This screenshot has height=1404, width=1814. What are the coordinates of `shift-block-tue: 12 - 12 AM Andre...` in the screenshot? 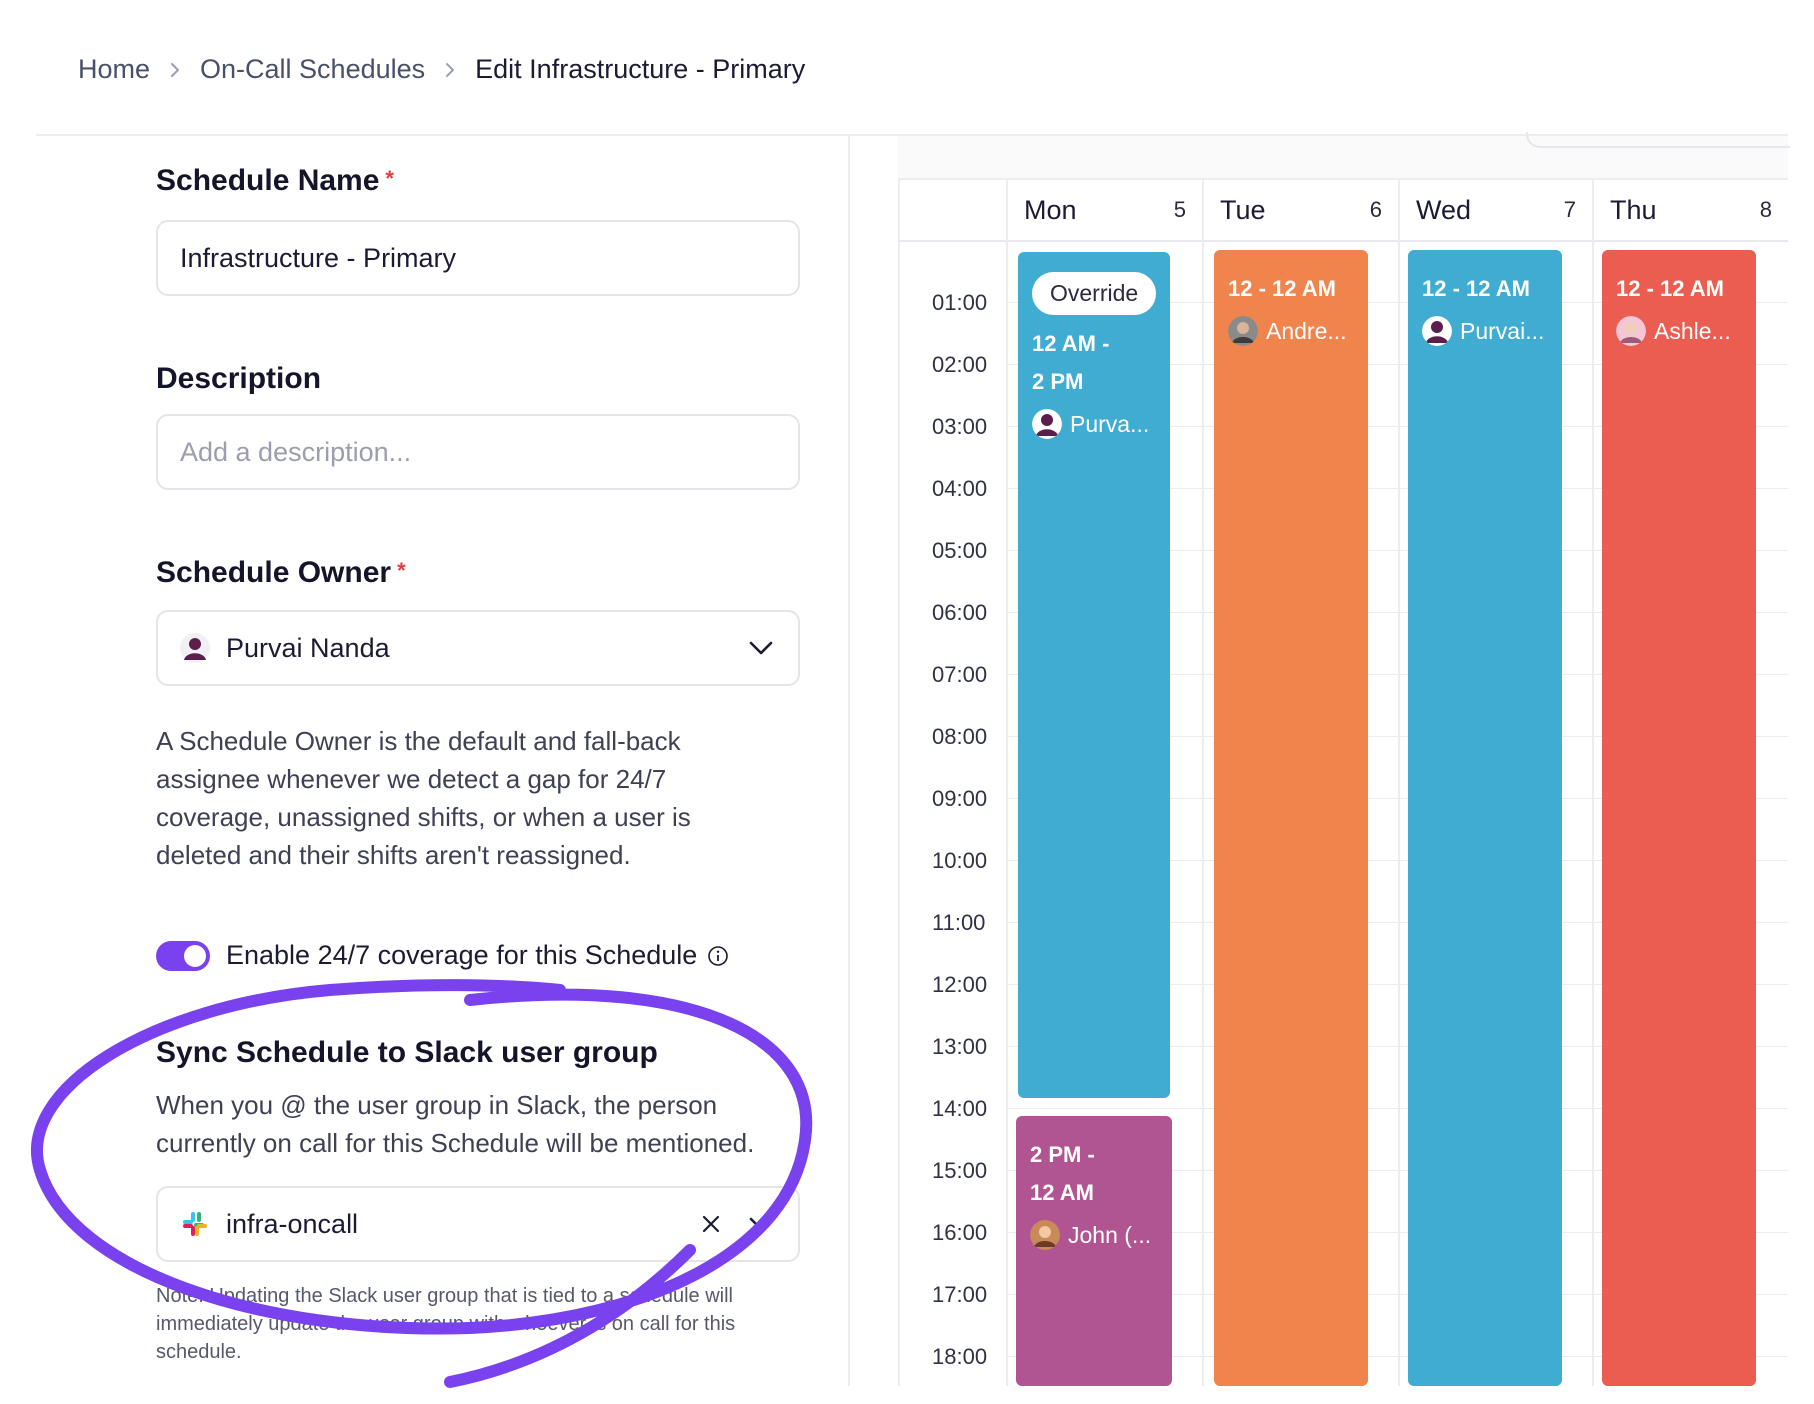 It's located at (1291, 818).